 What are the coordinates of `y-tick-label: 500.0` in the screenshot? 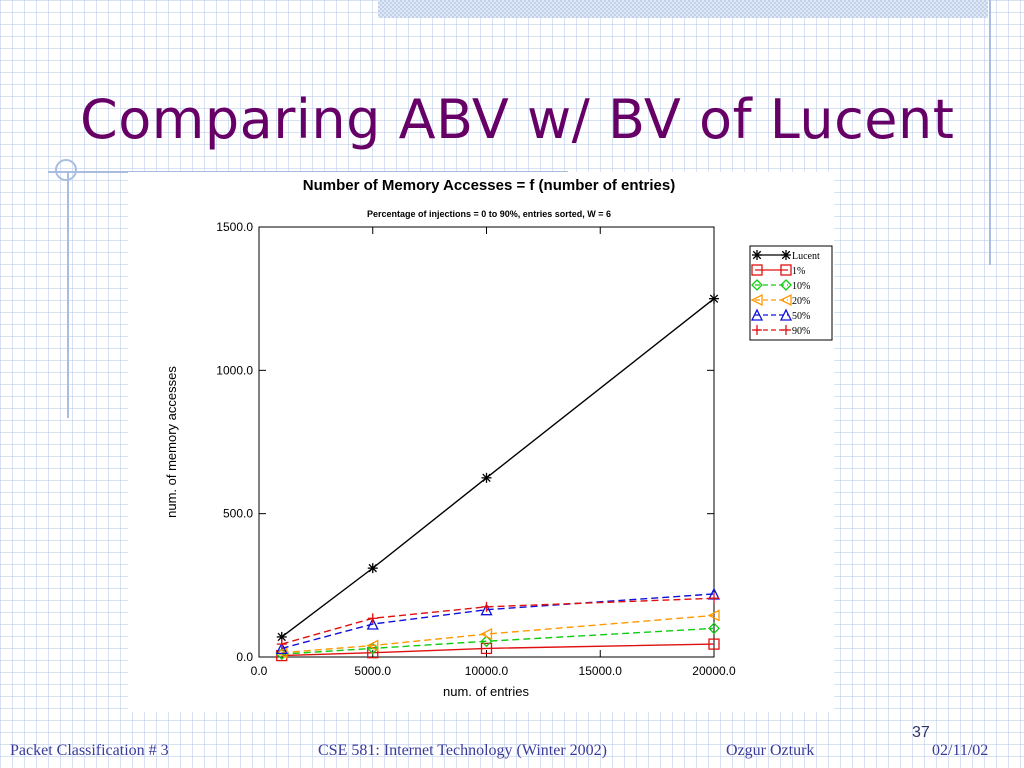 It's located at (238, 514).